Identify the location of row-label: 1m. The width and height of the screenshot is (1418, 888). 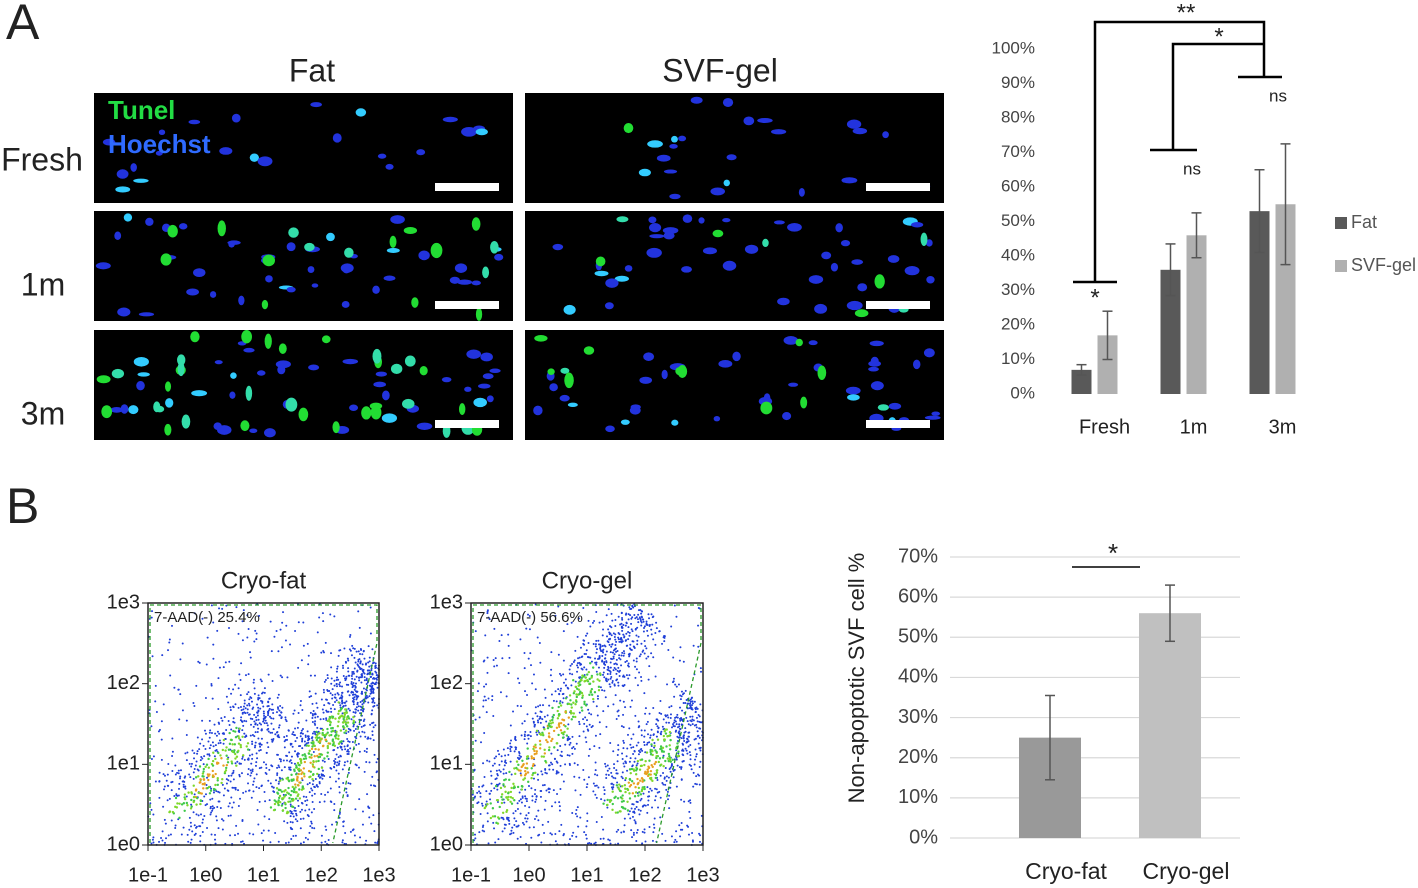
(43, 284).